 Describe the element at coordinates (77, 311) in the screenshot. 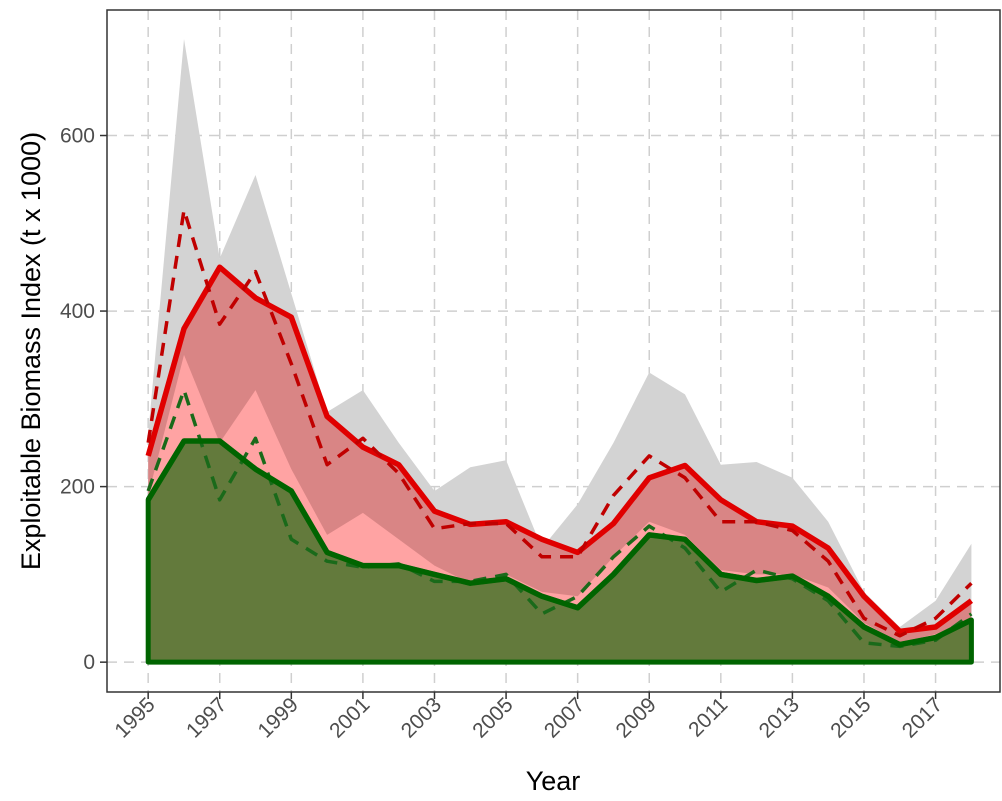

I see `y-tick-label: 400` at that location.